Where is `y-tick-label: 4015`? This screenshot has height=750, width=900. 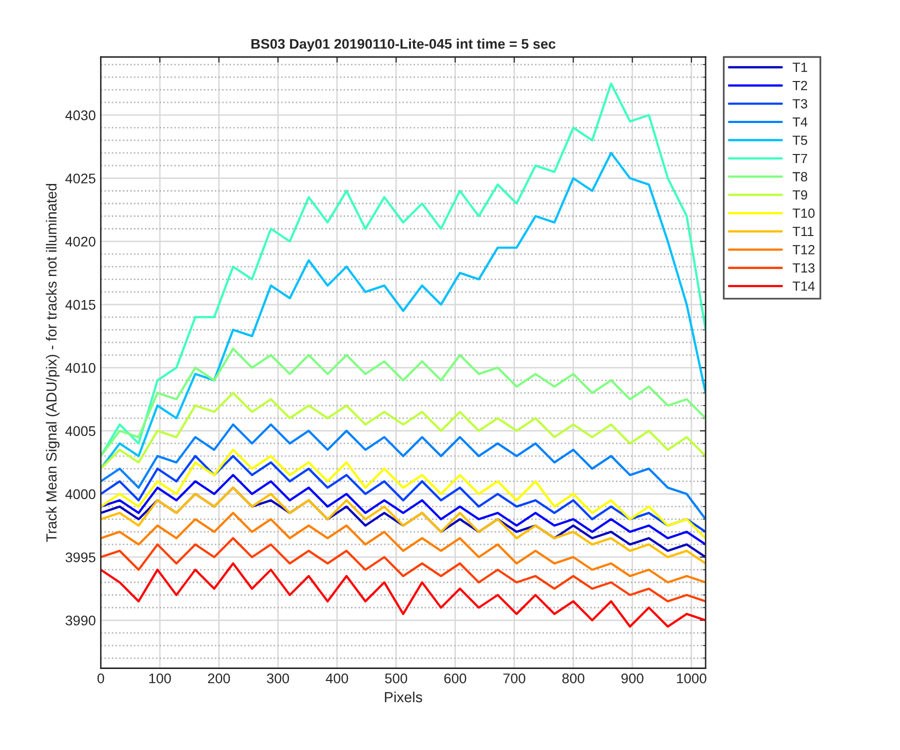
y-tick-label: 4015 is located at coordinates (80, 305).